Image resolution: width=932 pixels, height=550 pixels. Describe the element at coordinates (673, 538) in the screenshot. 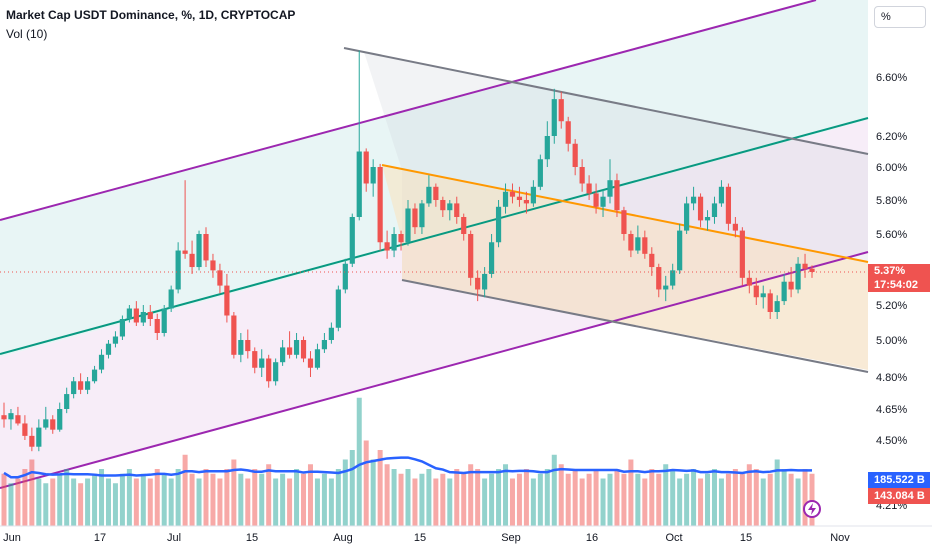

I see `x-tick-label: Oct` at that location.